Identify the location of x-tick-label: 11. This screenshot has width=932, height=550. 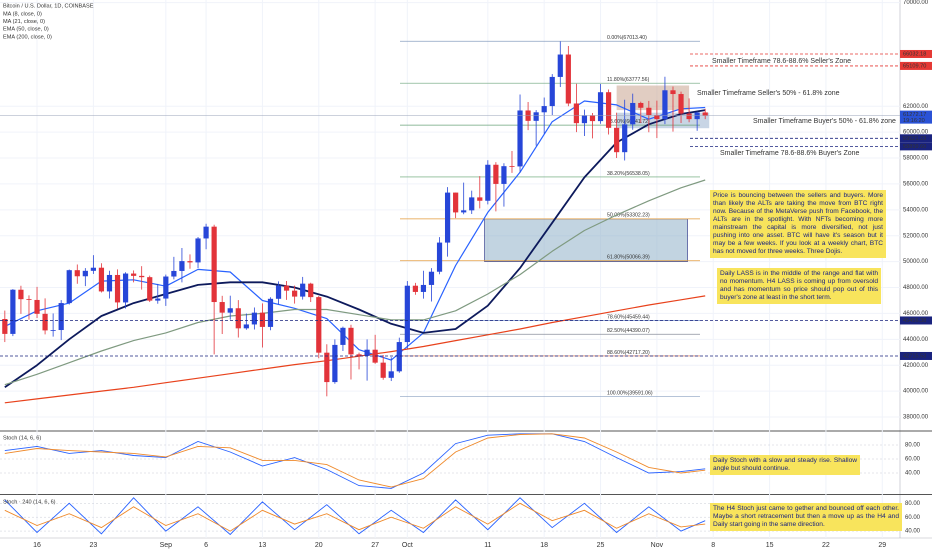
(487, 545).